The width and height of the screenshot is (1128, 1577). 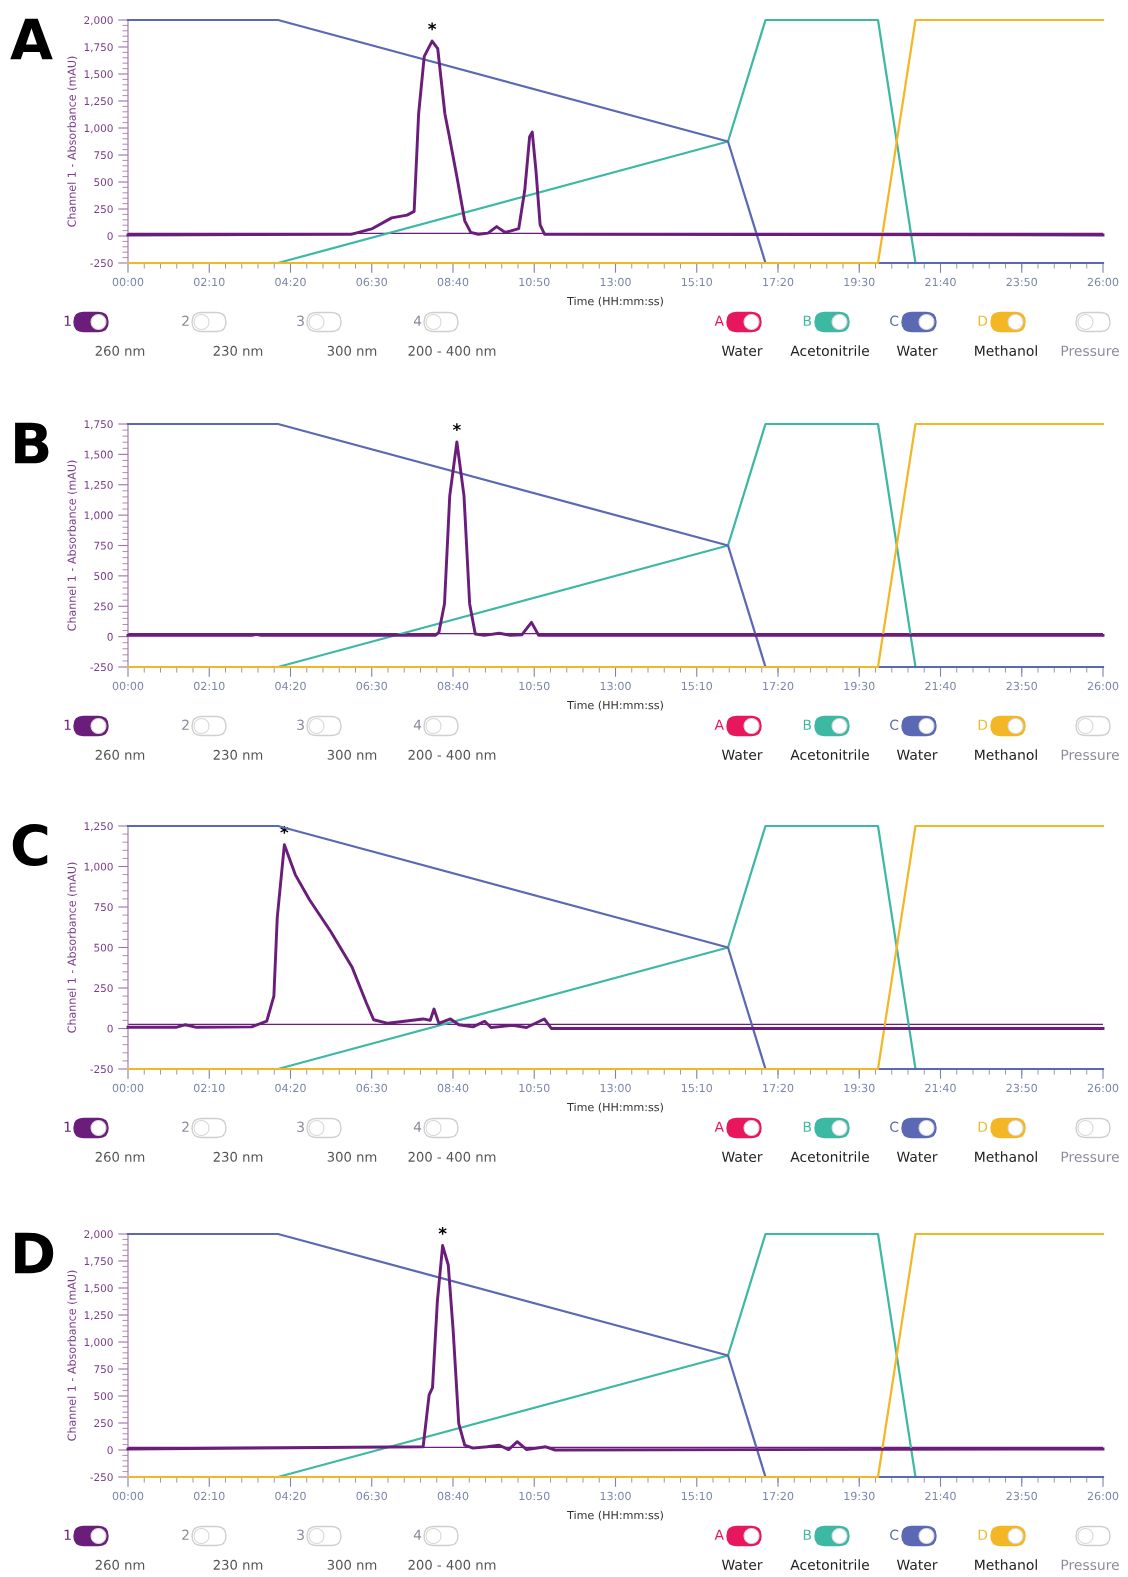 What do you see at coordinates (940, 1496) in the screenshot?
I see `x-tick-label: 21:40` at bounding box center [940, 1496].